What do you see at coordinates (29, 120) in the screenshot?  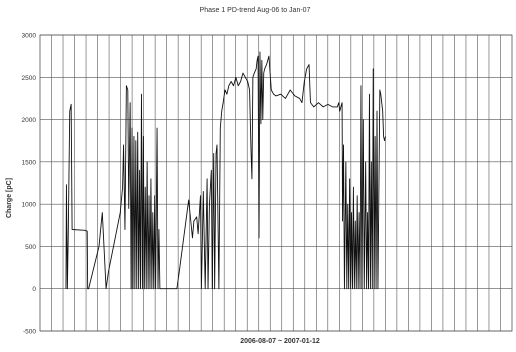 I see `y-tick-label: 2000` at bounding box center [29, 120].